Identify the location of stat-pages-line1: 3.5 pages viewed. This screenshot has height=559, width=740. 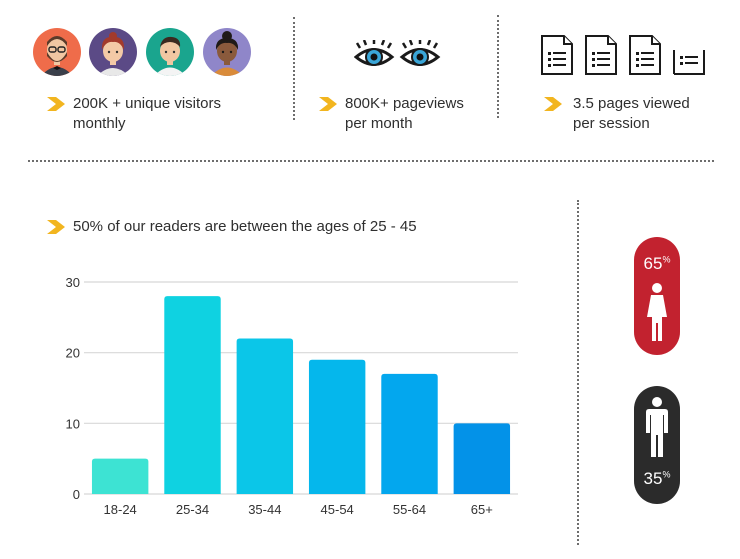
(631, 103).